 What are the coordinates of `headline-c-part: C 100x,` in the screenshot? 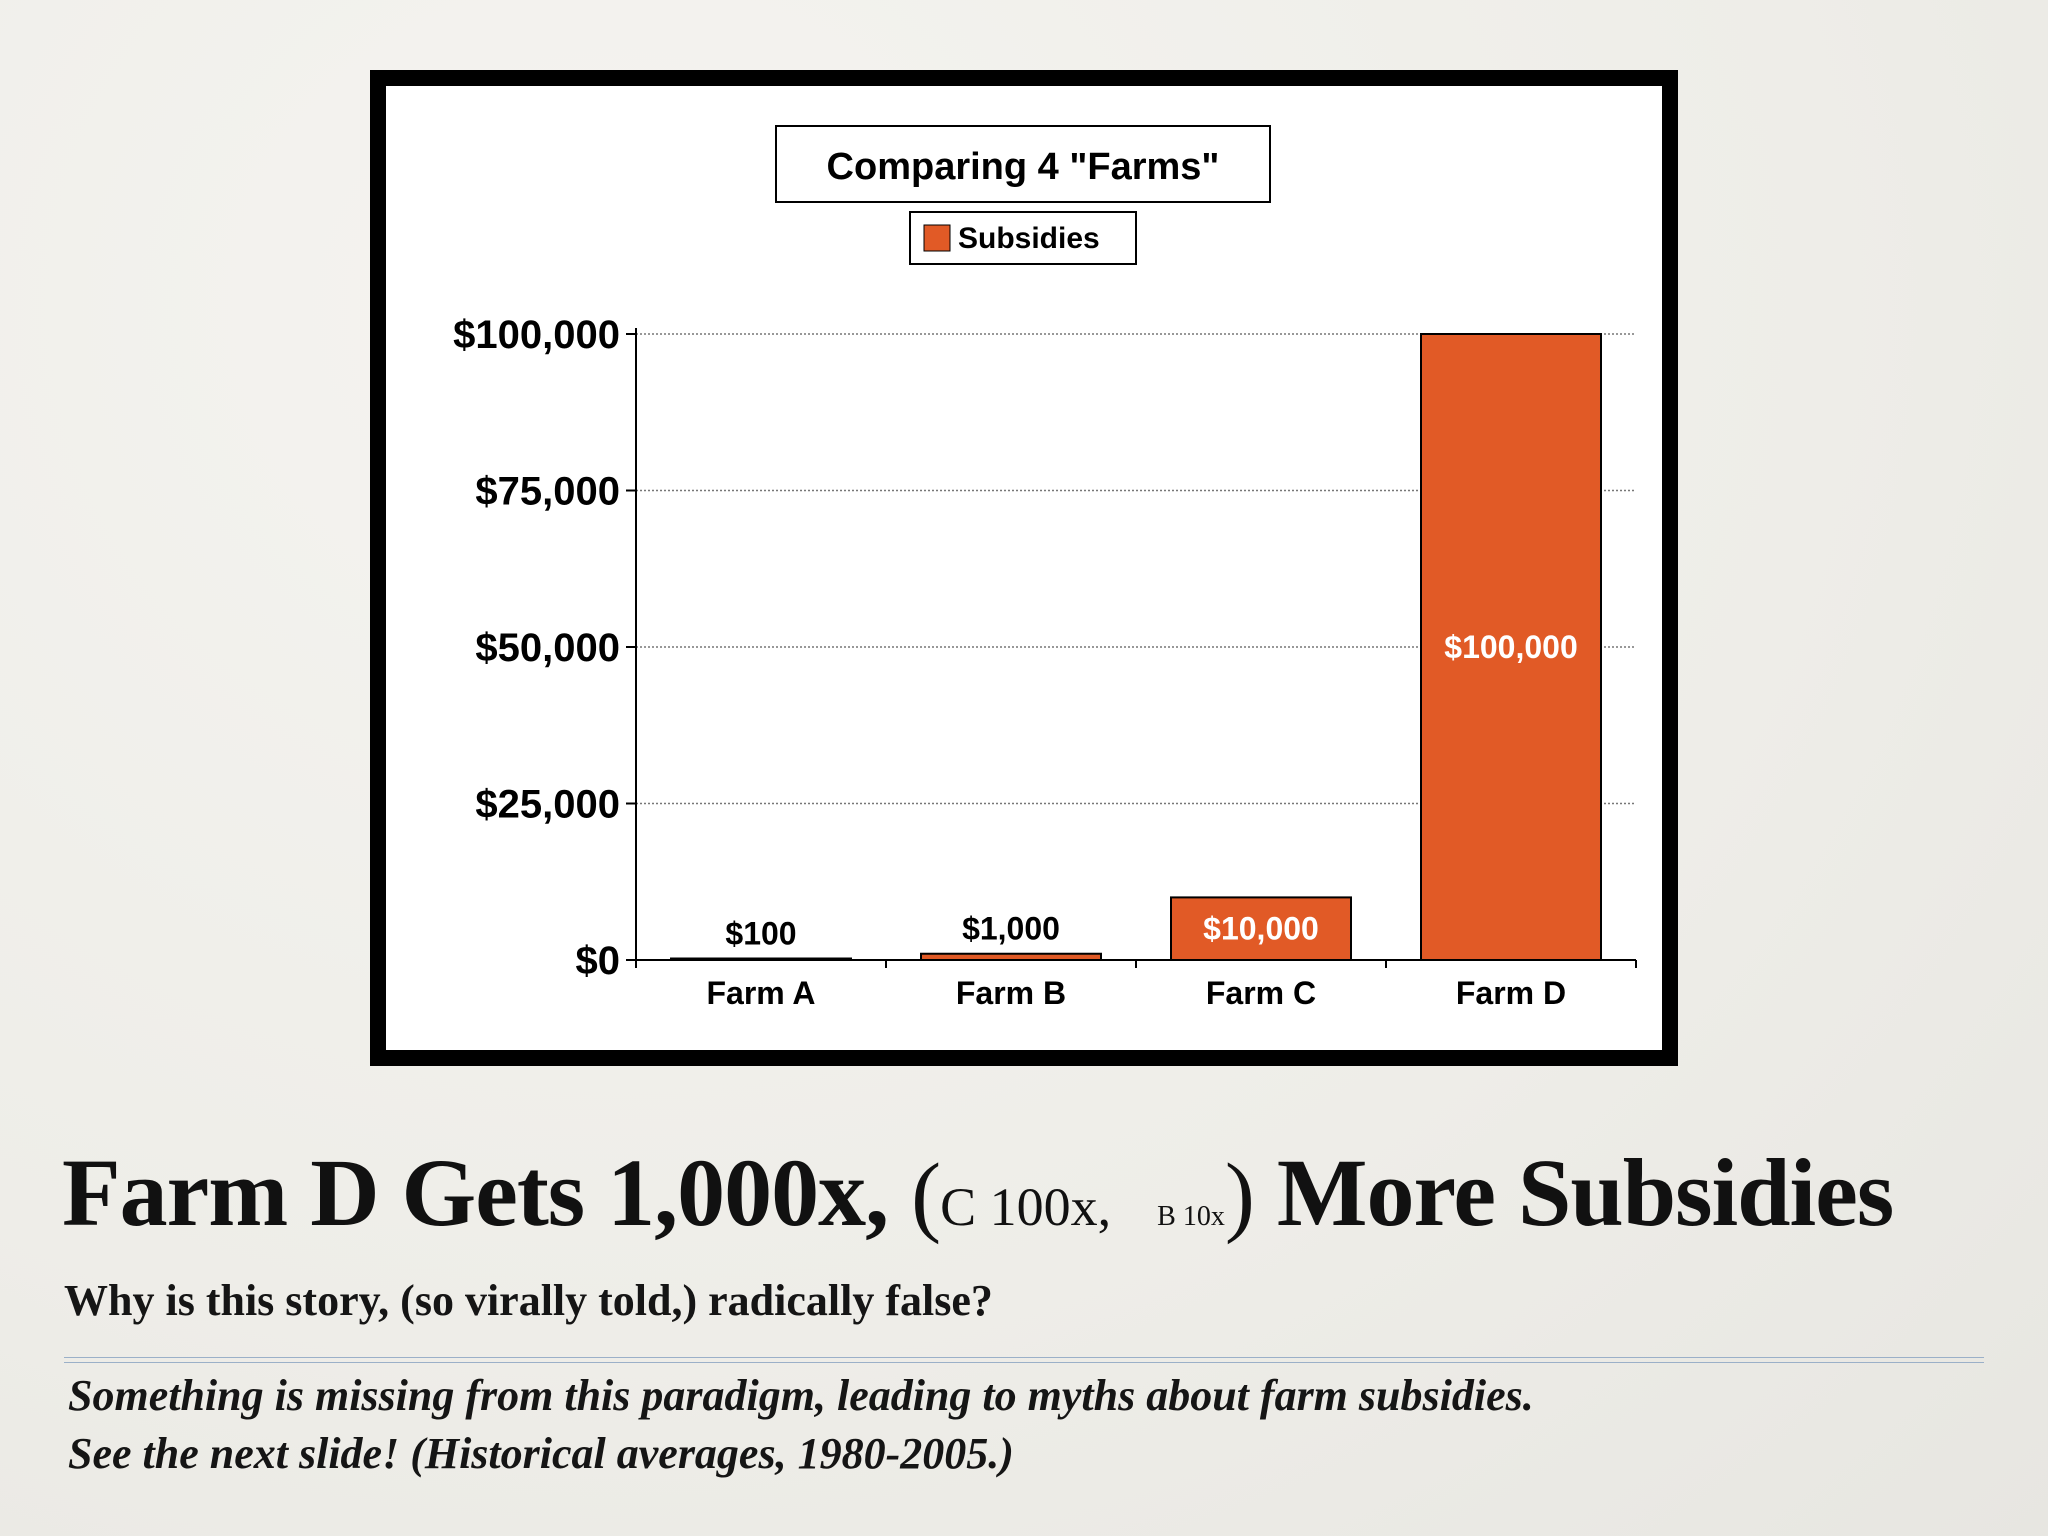 It's located at (1026, 1207).